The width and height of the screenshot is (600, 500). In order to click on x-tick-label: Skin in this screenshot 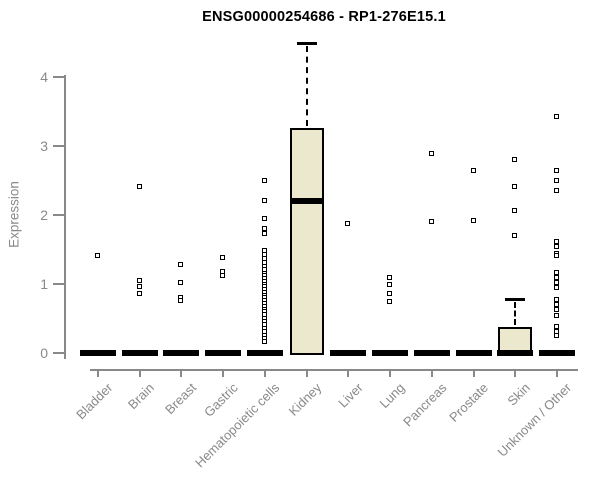, I will do `click(518, 394)`.